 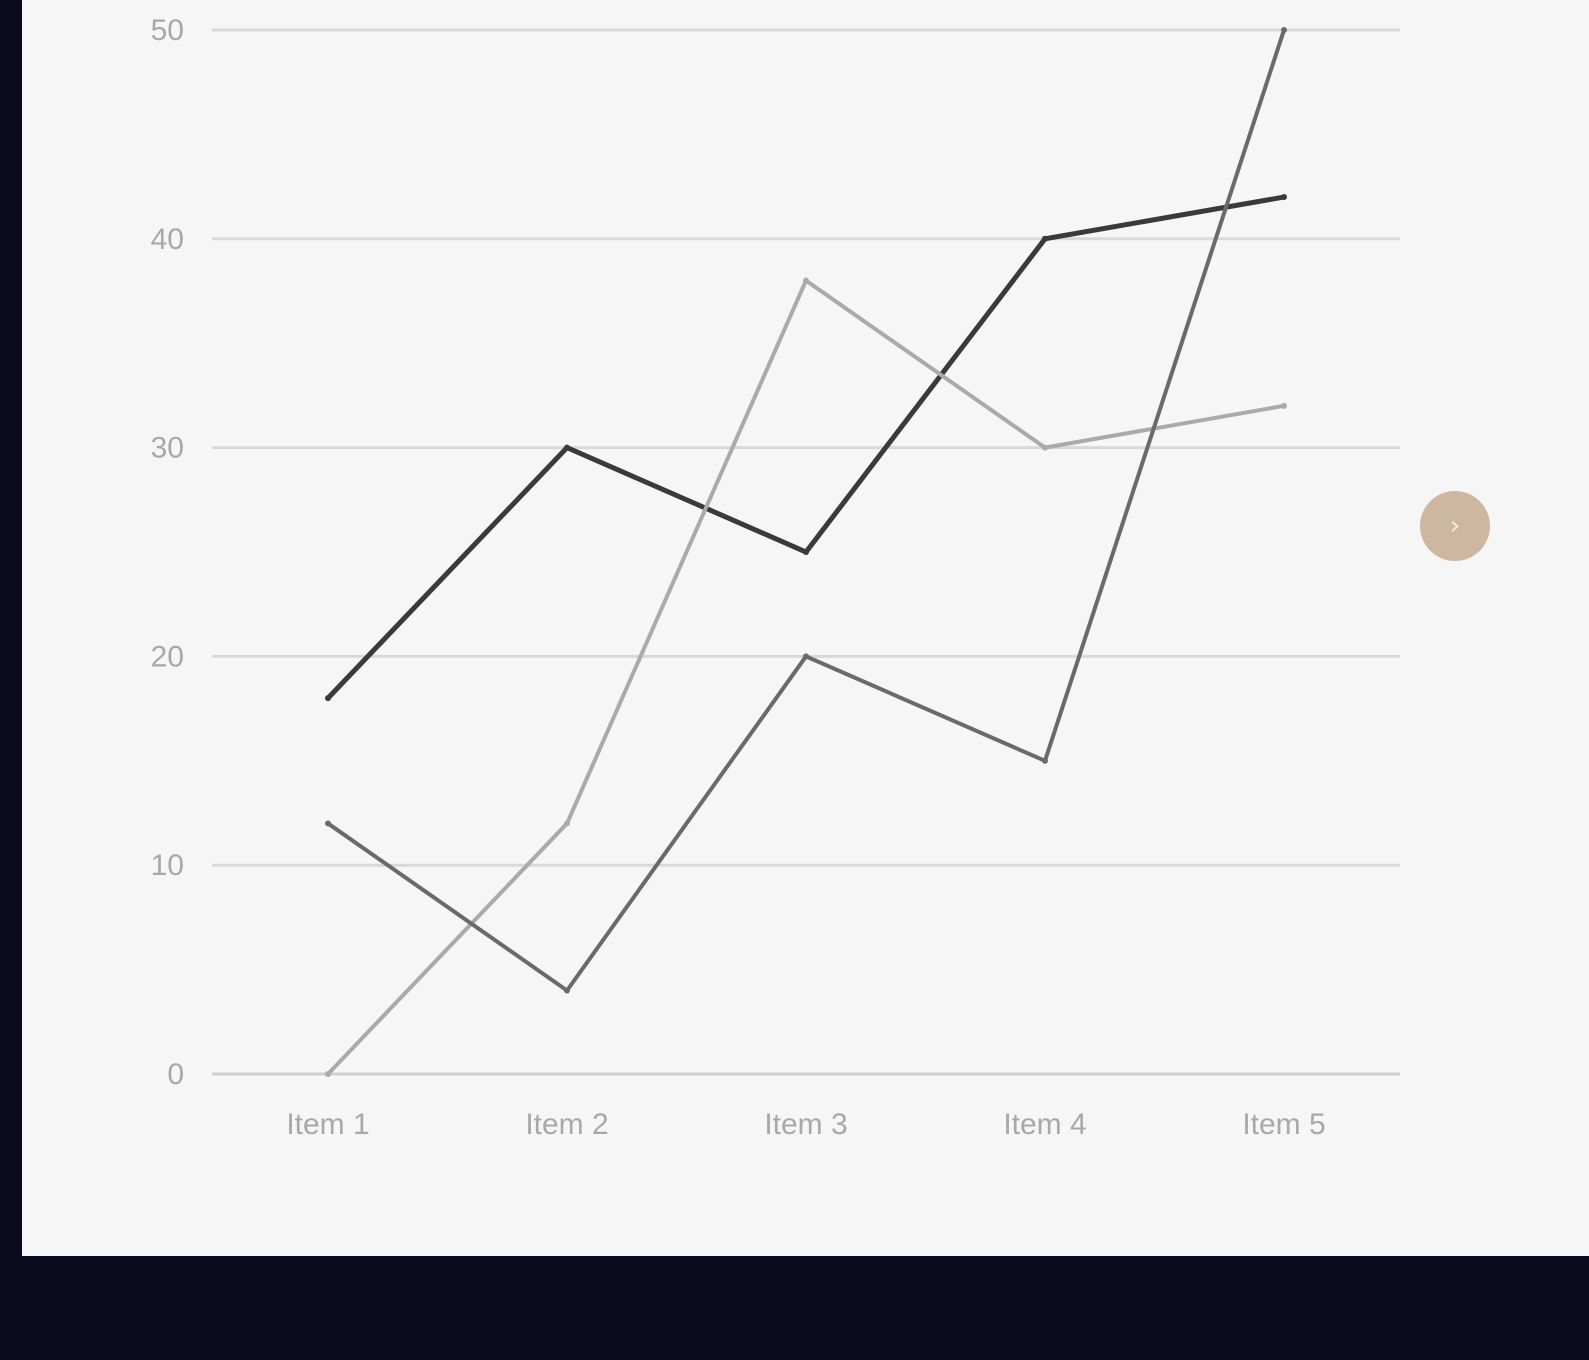 I want to click on y-tick-label: 50, so click(x=167, y=30).